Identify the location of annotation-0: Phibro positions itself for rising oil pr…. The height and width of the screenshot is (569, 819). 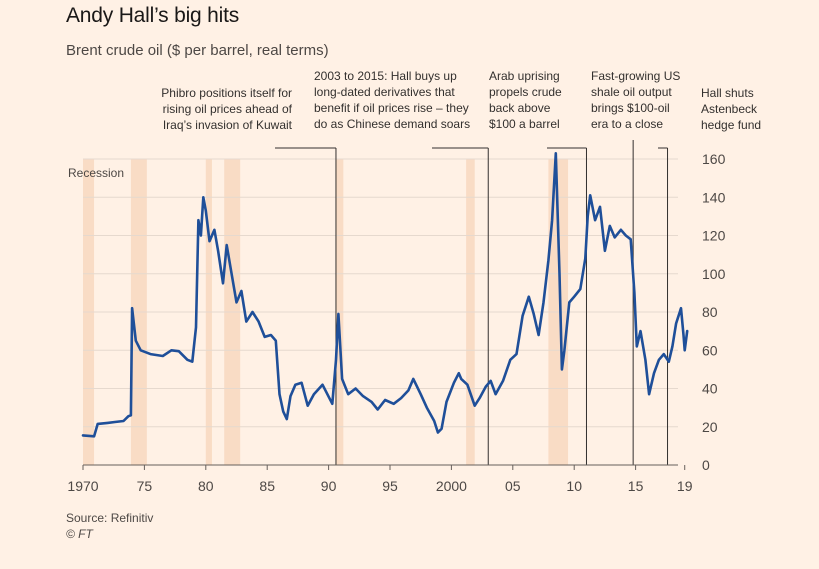
(226, 109).